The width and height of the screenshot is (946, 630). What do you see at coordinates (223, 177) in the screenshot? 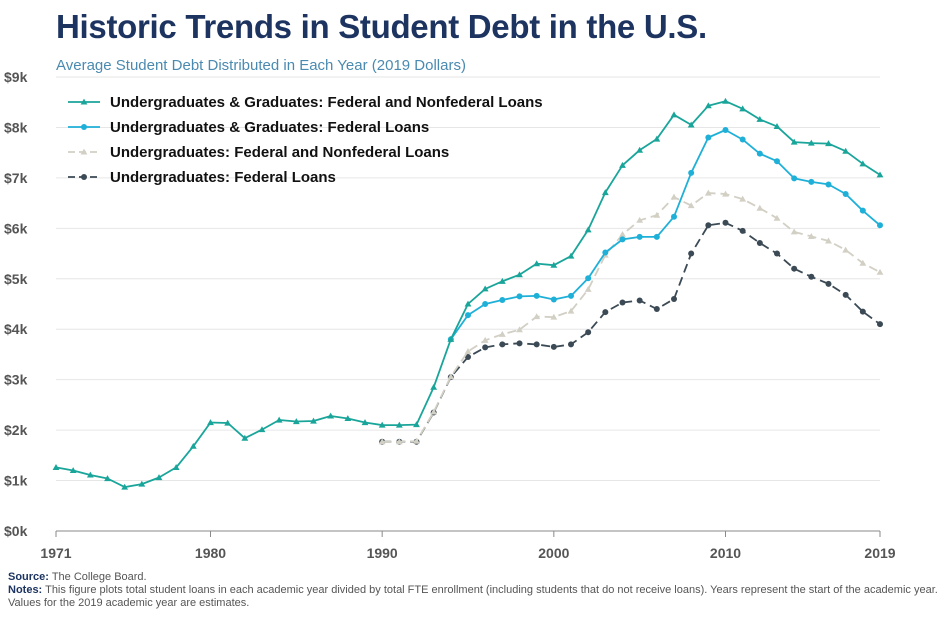
I see `legend-label: Undergraduates: Federal Loans` at bounding box center [223, 177].